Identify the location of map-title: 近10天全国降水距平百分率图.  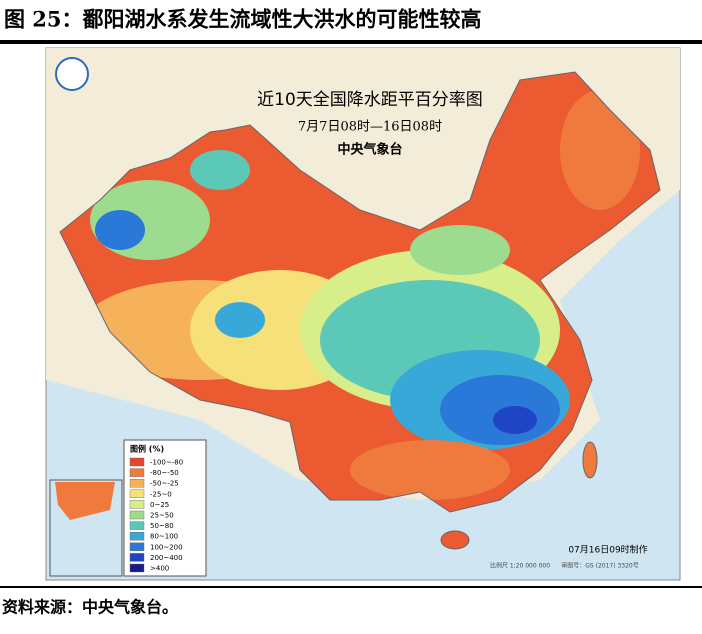
(370, 100).